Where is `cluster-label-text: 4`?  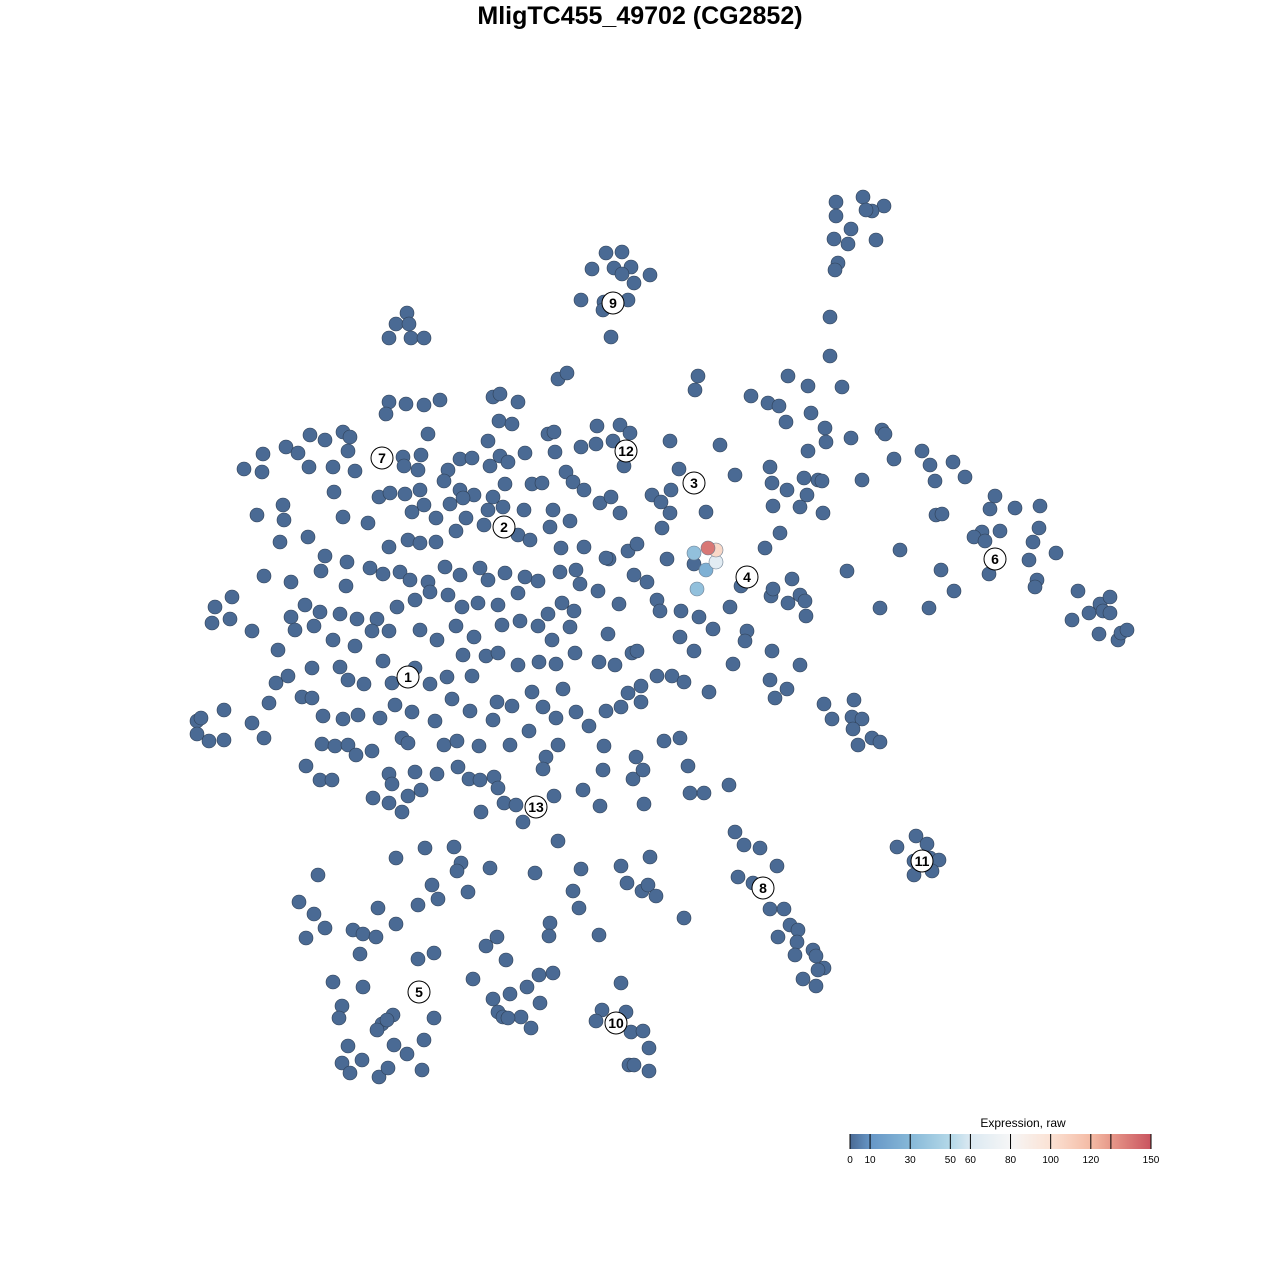 cluster-label-text: 4 is located at coordinates (747, 577).